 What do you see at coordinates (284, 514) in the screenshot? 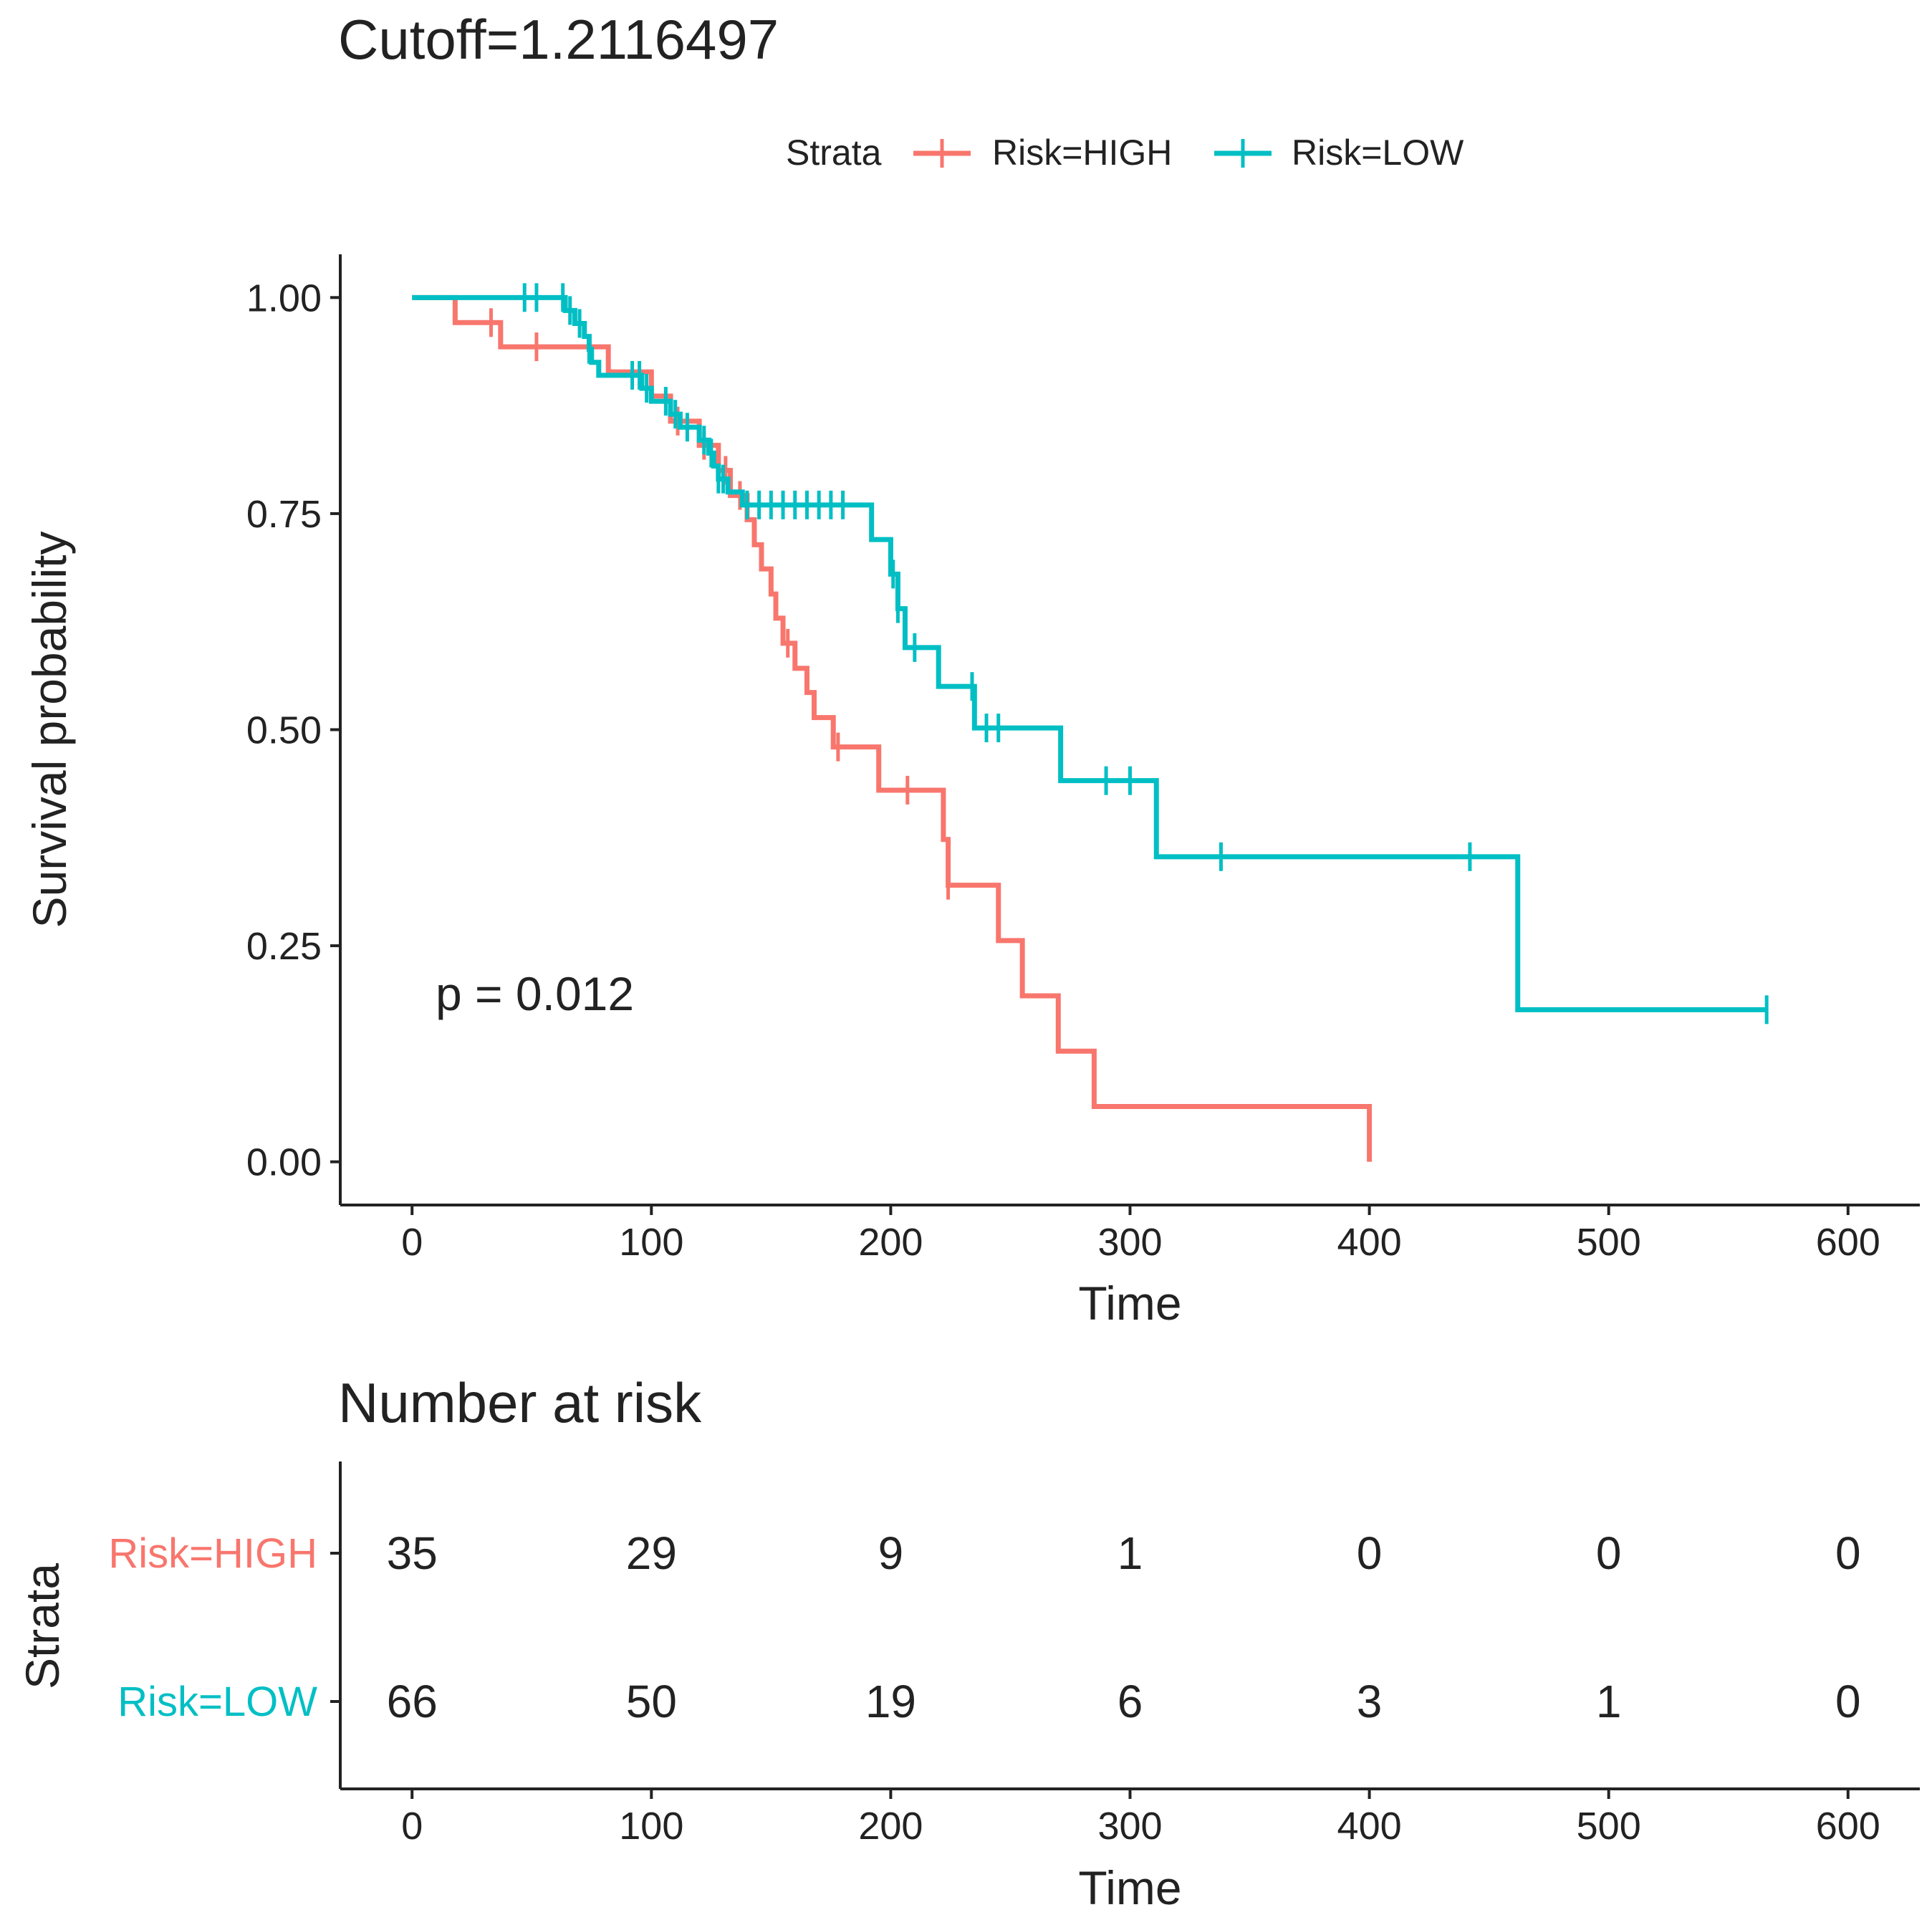
I see `y-tick-label: 0.75` at bounding box center [284, 514].